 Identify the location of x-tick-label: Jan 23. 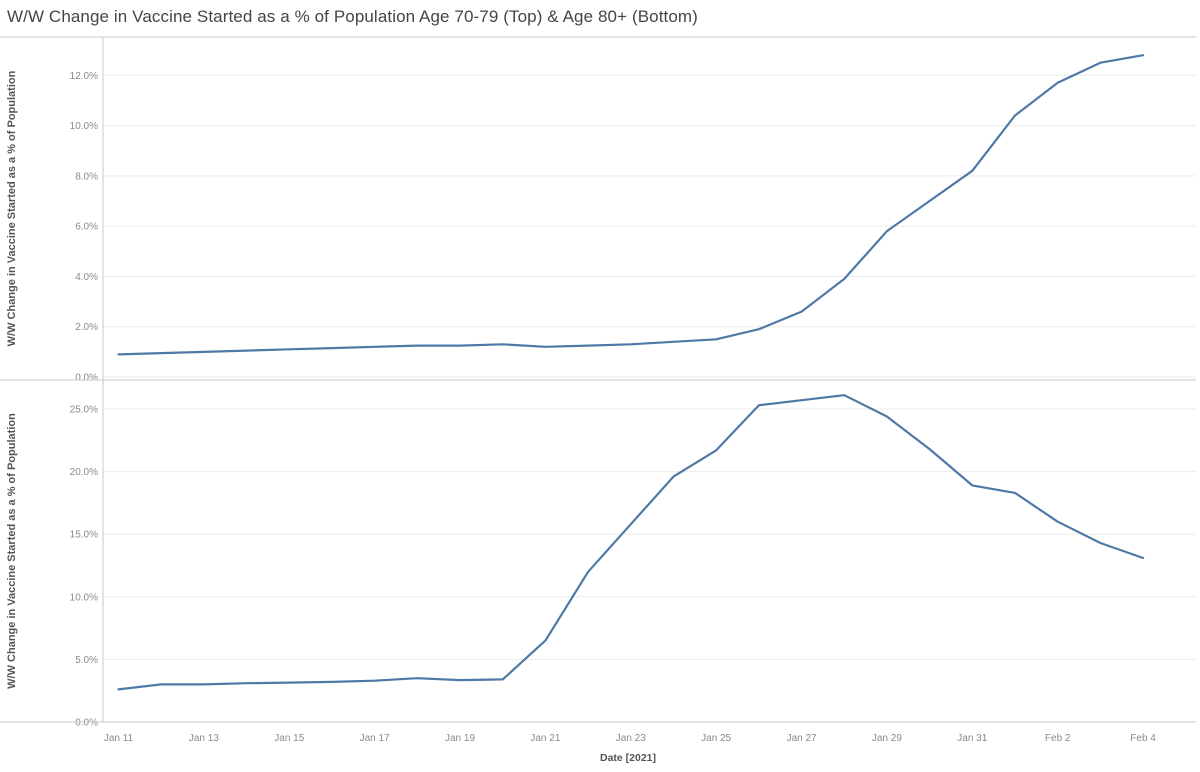
(631, 738).